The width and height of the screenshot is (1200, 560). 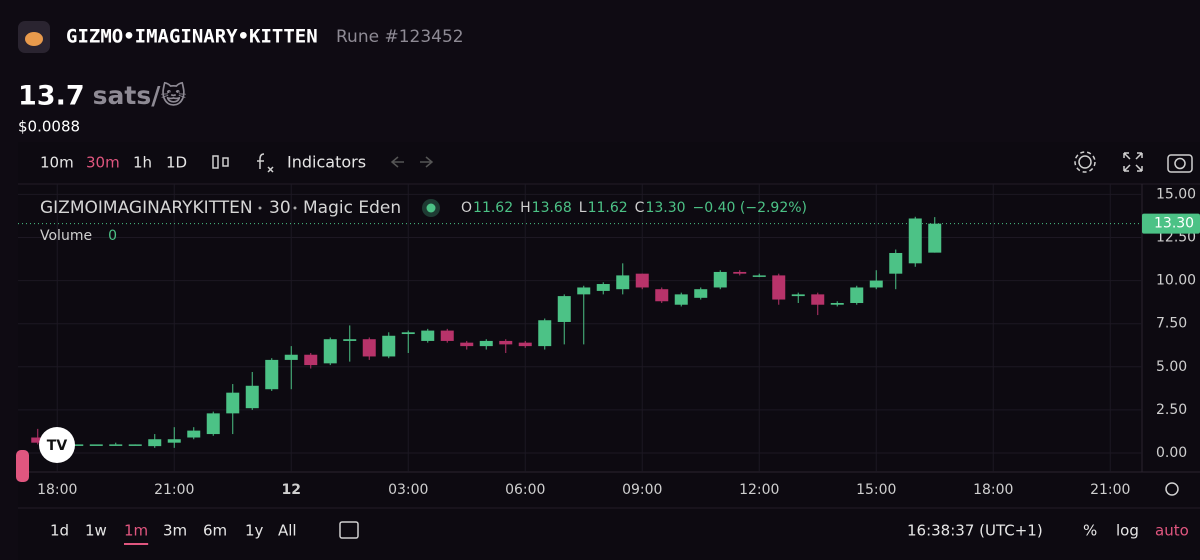 What do you see at coordinates (1171, 367) in the screenshot?
I see `y-tick-label: 5.00` at bounding box center [1171, 367].